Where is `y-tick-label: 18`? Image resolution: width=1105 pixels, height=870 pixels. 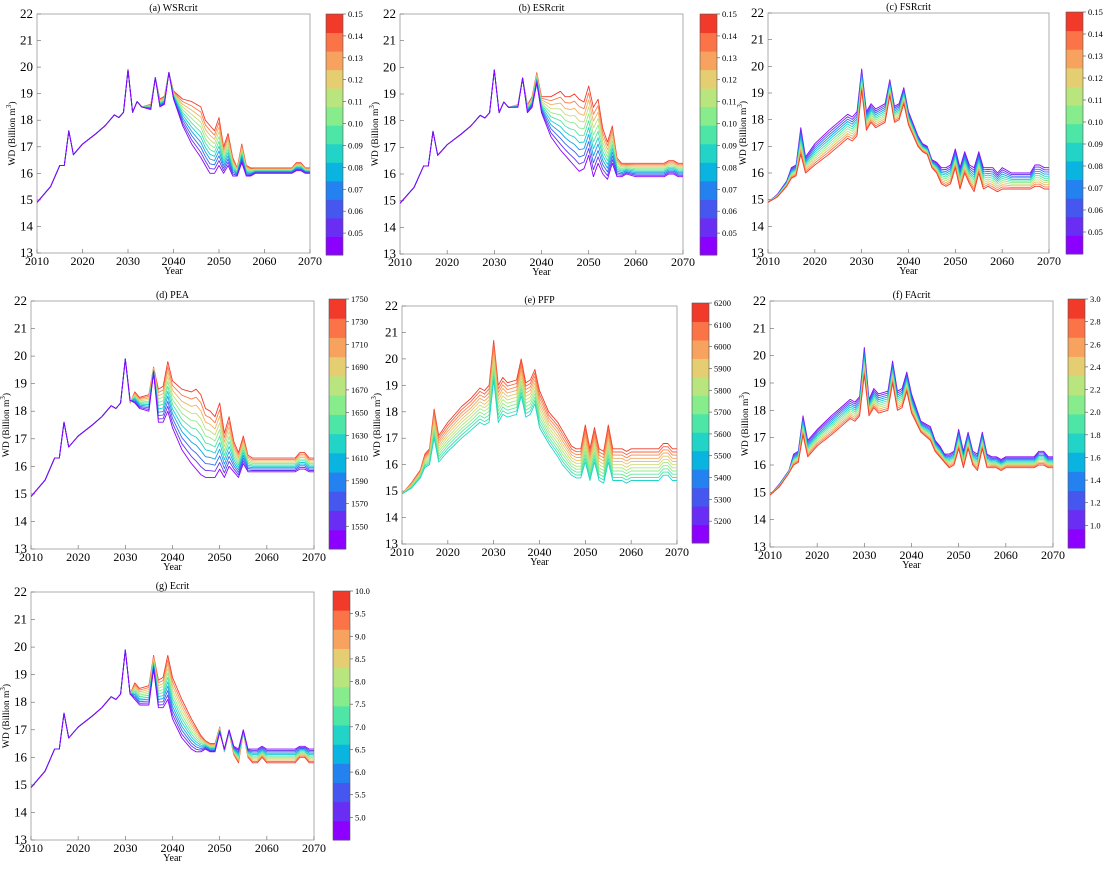
y-tick-label: 18 is located at coordinates (391, 411).